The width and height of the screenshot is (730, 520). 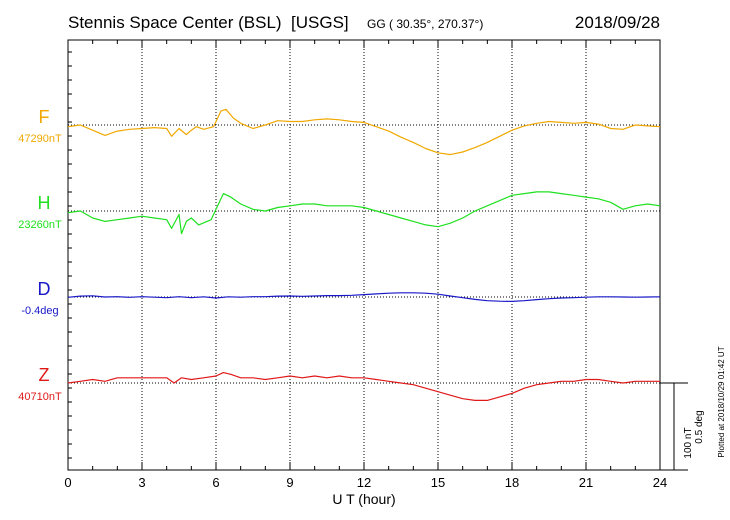 What do you see at coordinates (44, 203) in the screenshot?
I see `series-name-h: H` at bounding box center [44, 203].